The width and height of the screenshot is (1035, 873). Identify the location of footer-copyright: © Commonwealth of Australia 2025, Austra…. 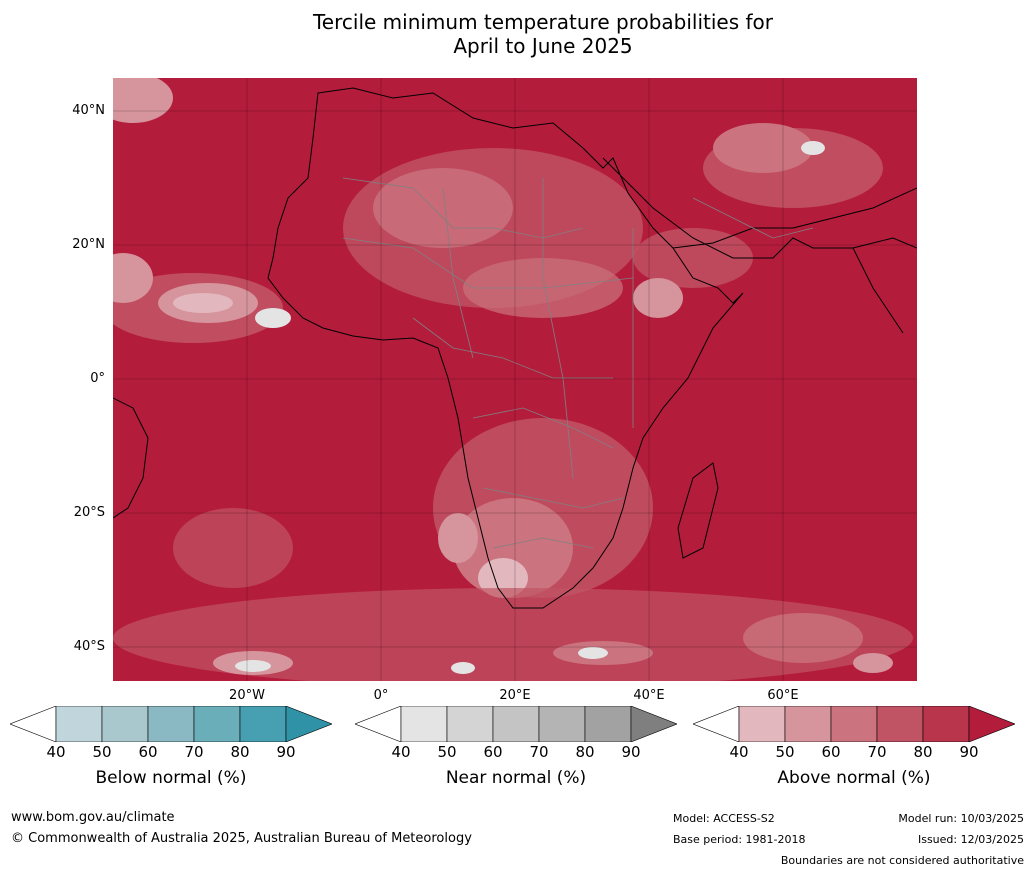
(241, 838).